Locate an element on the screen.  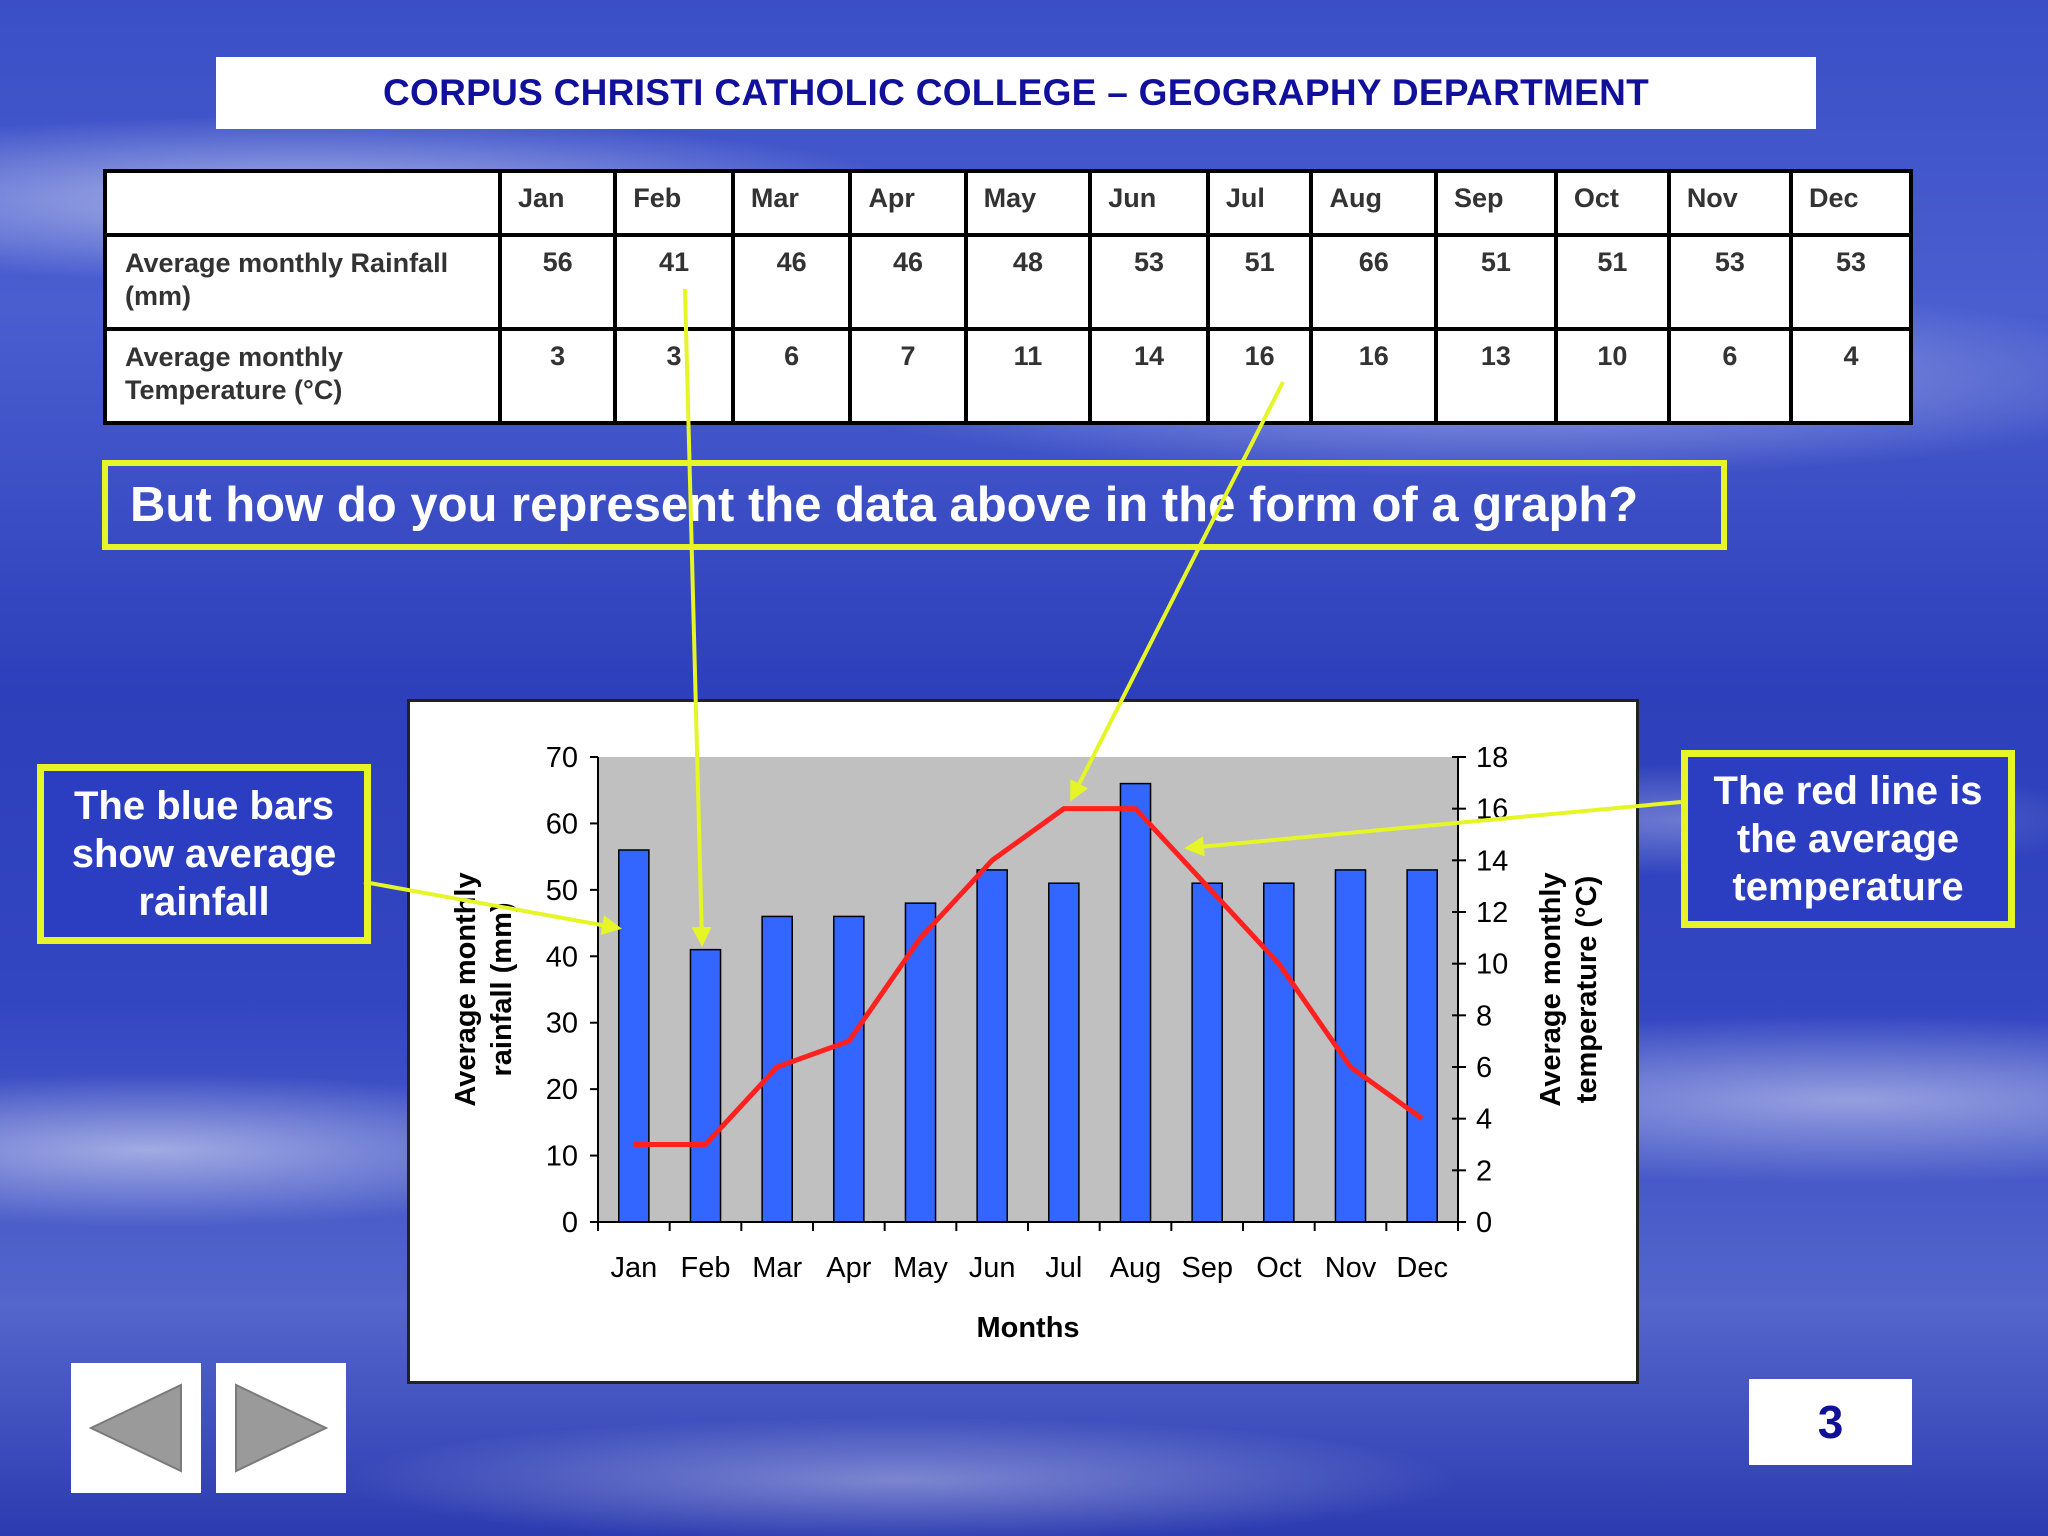
right-triangle-icon is located at coordinates (282, 1428).